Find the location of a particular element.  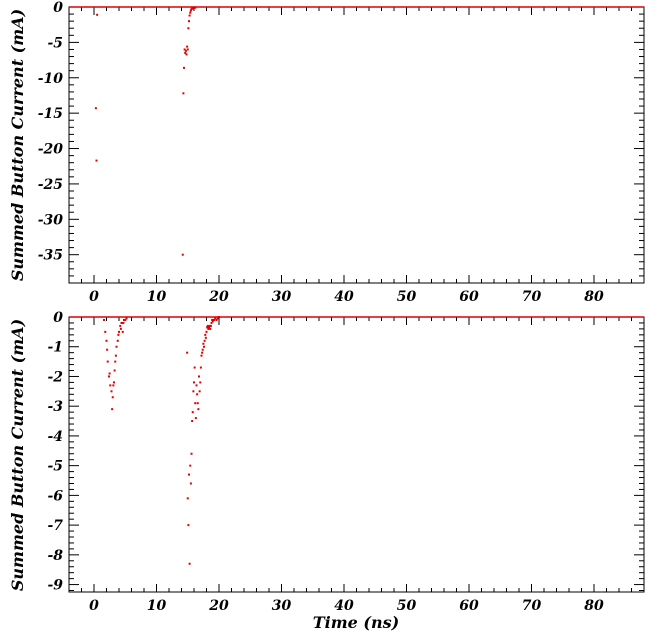

bottom-y-axis-label: Summed Button Current (mA) is located at coordinates (17, 455).